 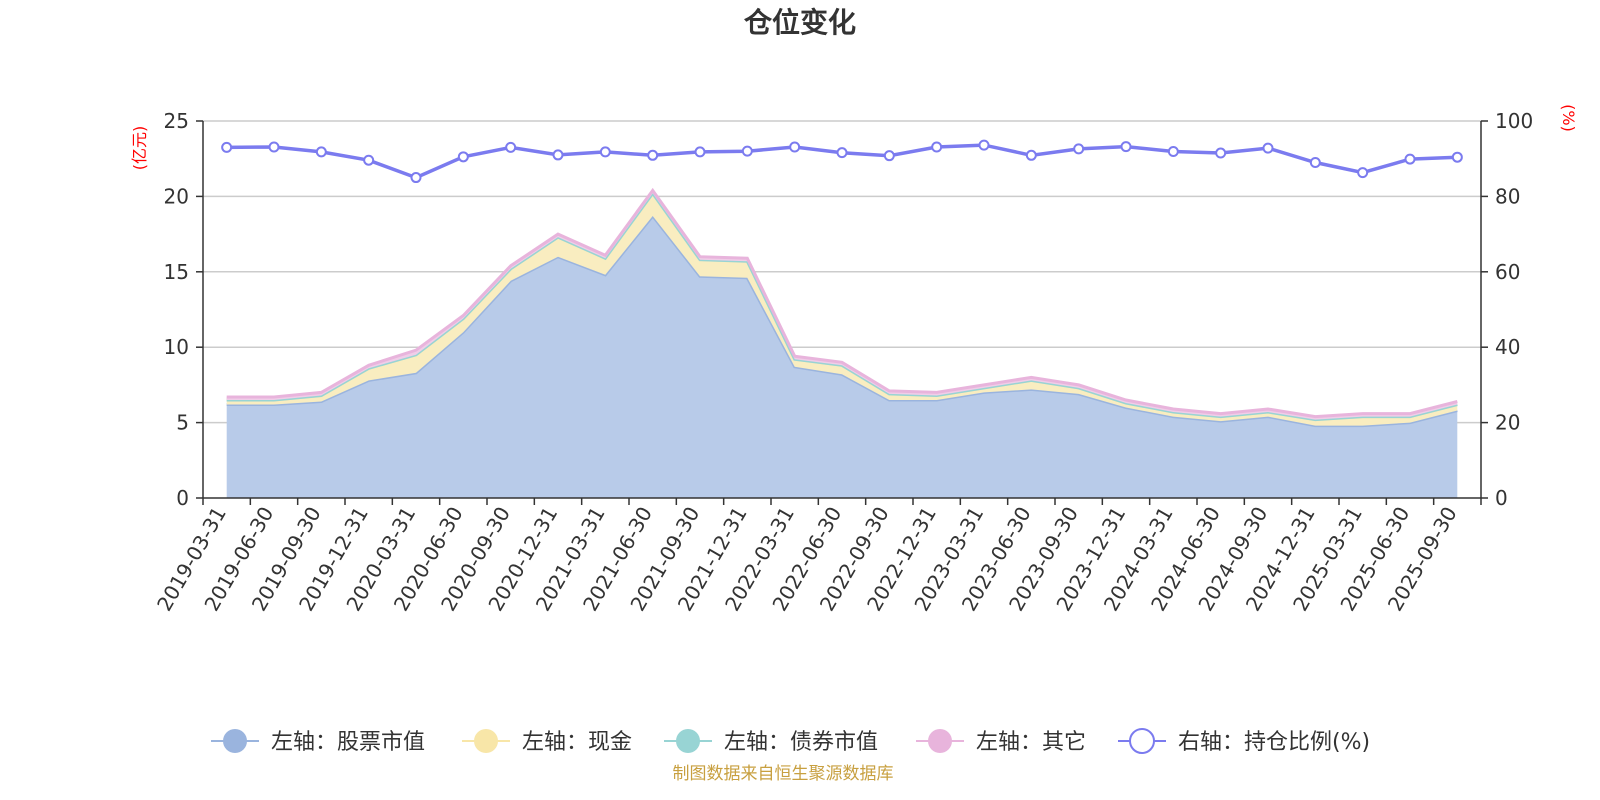 What do you see at coordinates (1031, 742) in the screenshot?
I see `legend-label: 左轴：其它` at bounding box center [1031, 742].